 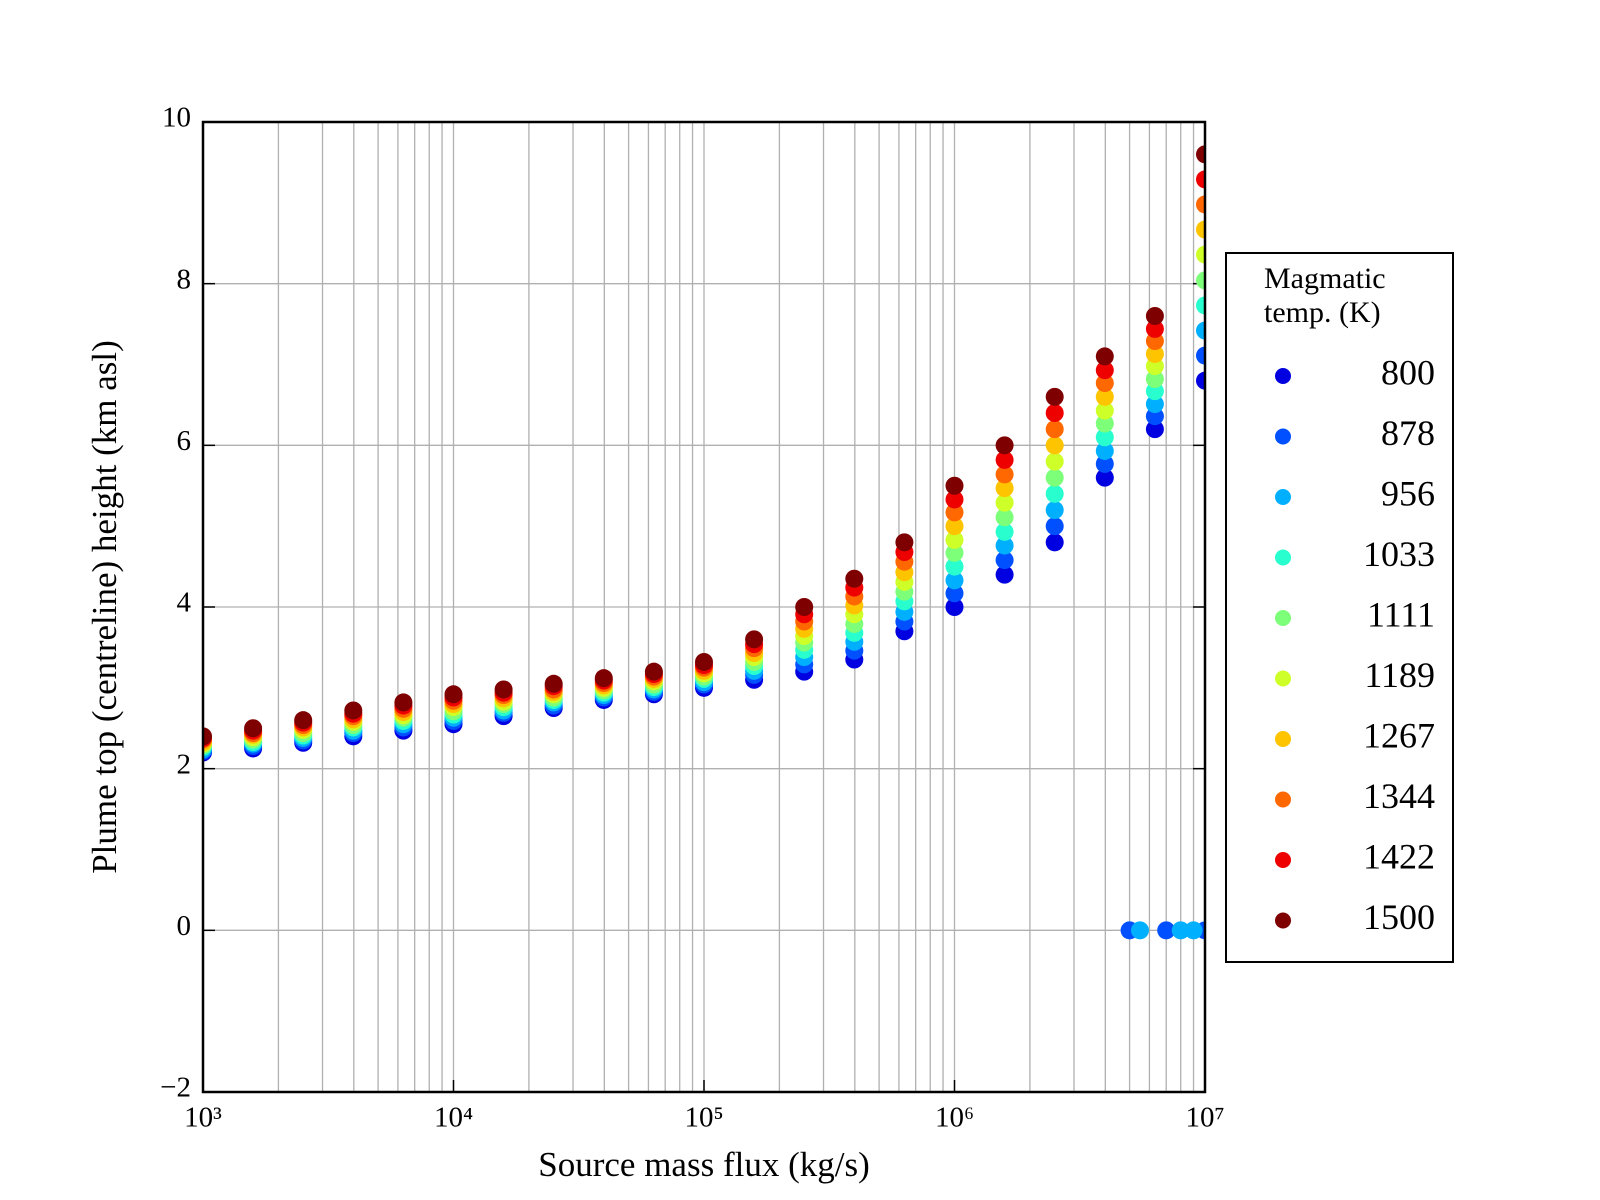 I want to click on y-axis-label: Plume top (centreline) height (km asl), so click(x=104, y=607).